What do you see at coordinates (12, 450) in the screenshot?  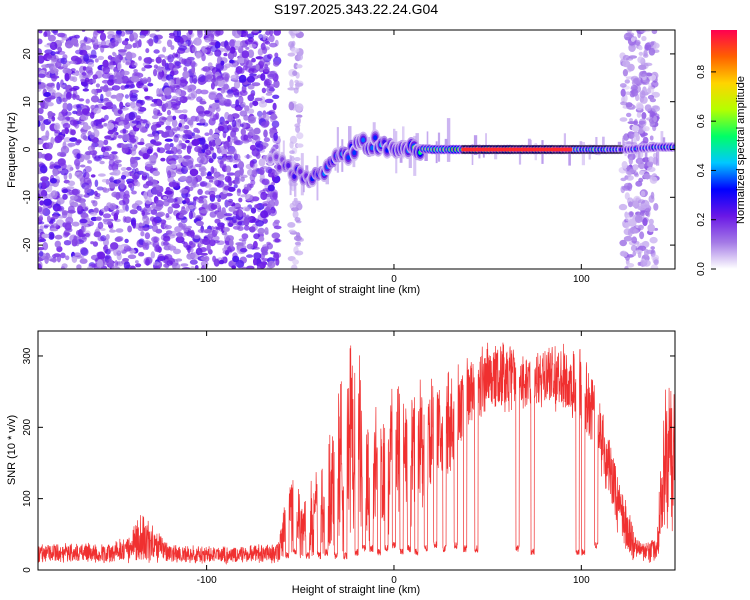 I see `snr-y-axis-label: SNR (10 * v/v)` at bounding box center [12, 450].